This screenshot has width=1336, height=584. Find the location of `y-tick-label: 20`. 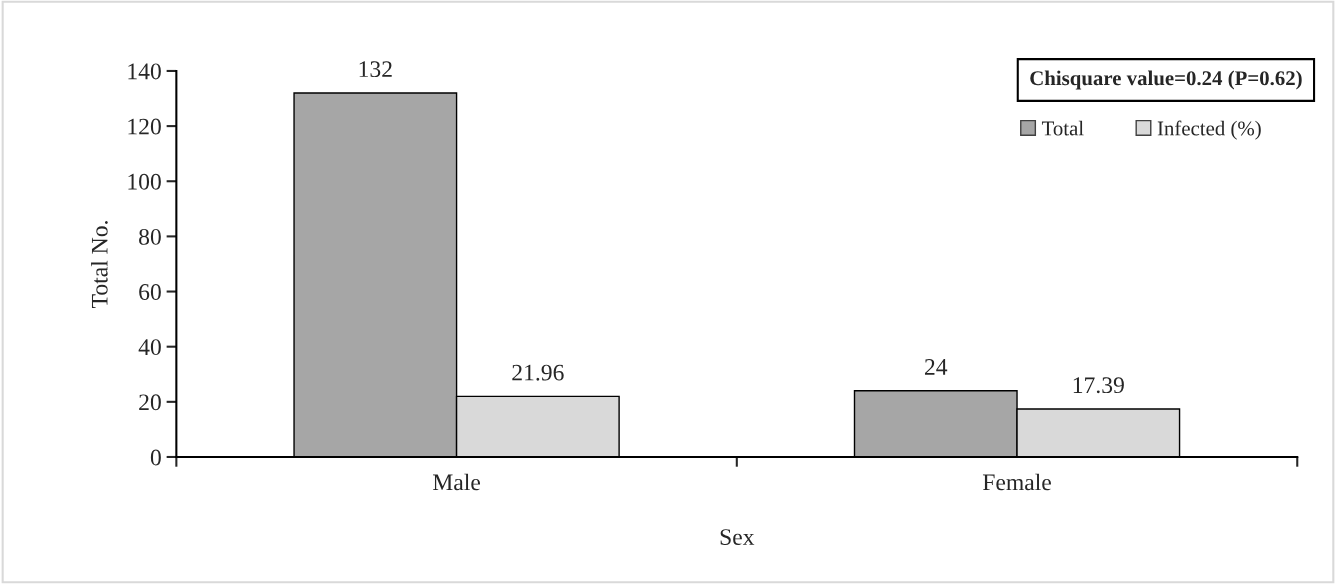

y-tick-label: 20 is located at coordinates (150, 402).